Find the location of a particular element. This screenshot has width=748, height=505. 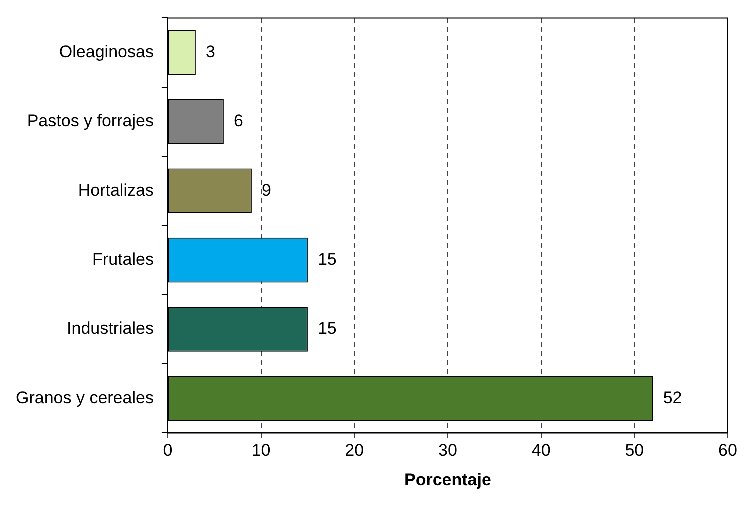

y-tick-label: Industriales is located at coordinates (110, 328).